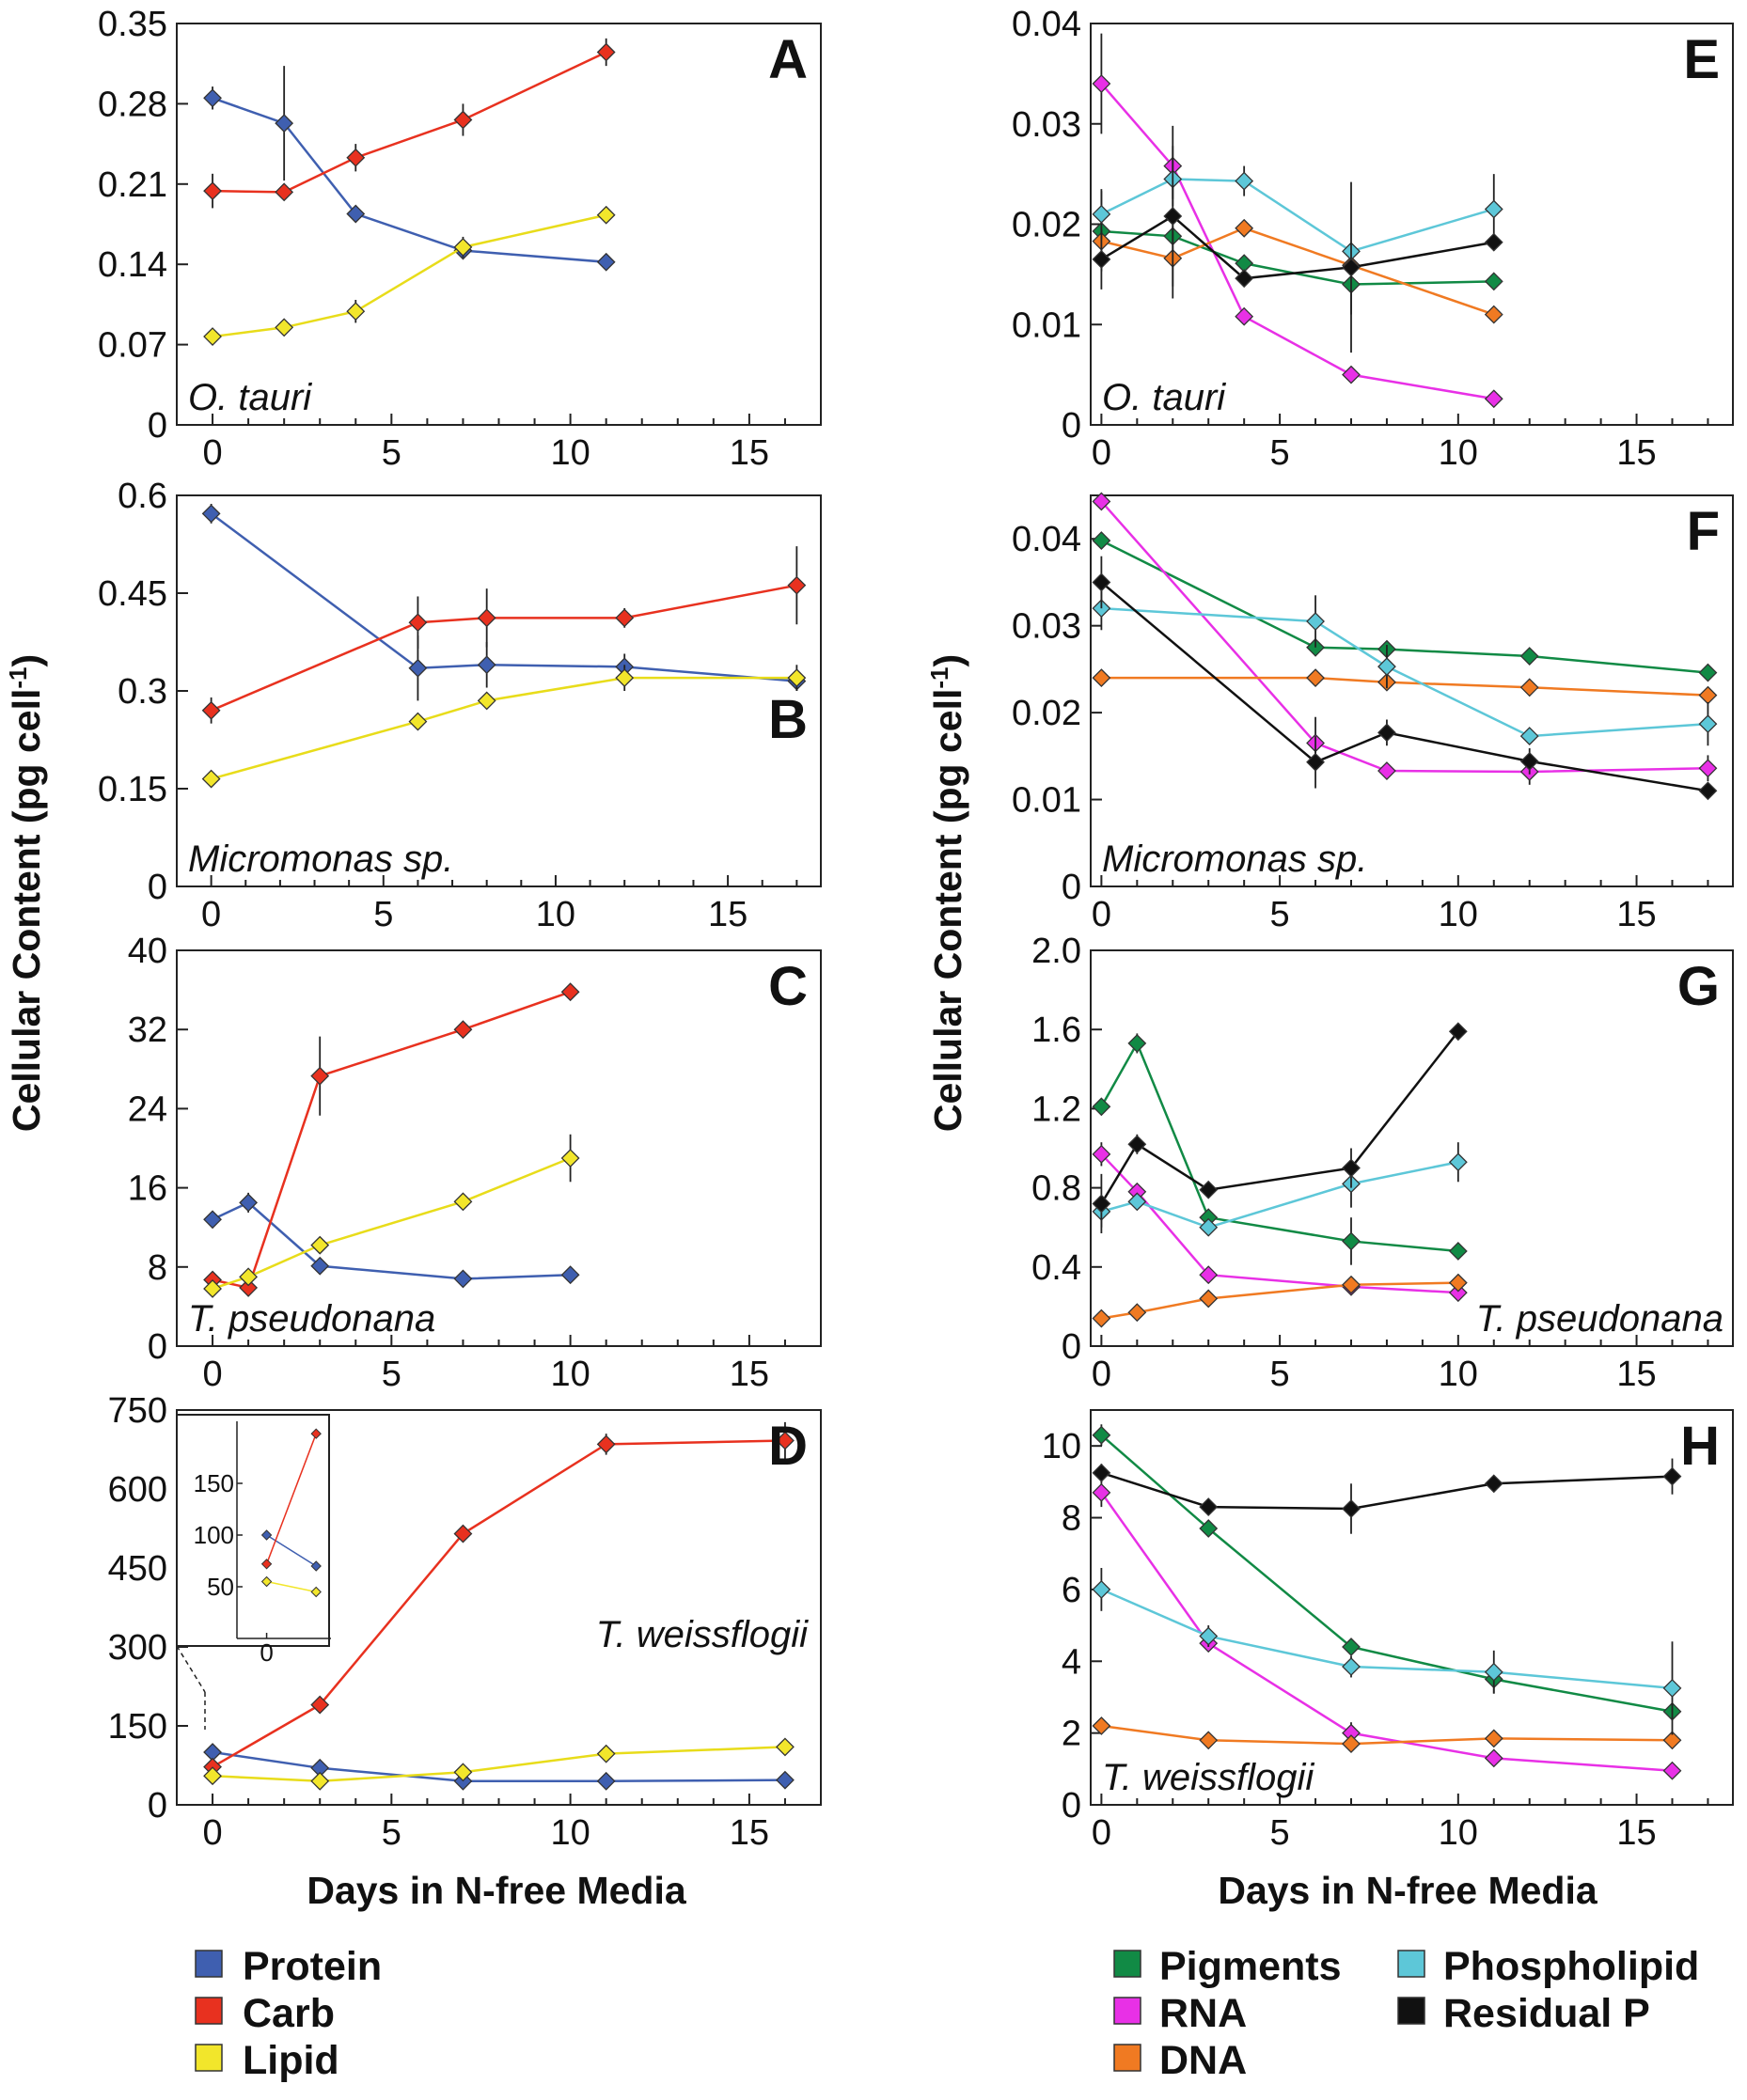 The image size is (1747, 2100). Describe the element at coordinates (409, 123) in the screenshot. I see `series-carb` at that location.